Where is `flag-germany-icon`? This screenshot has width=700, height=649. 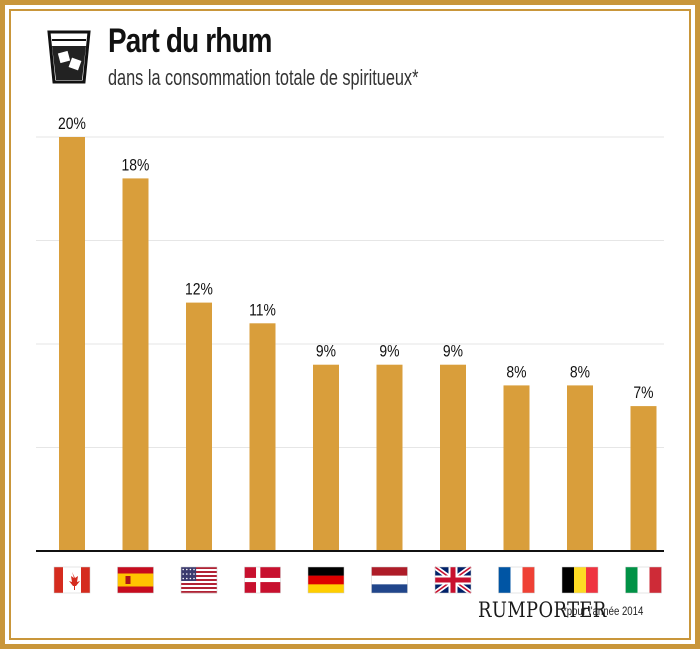 flag-germany-icon is located at coordinates (326, 580).